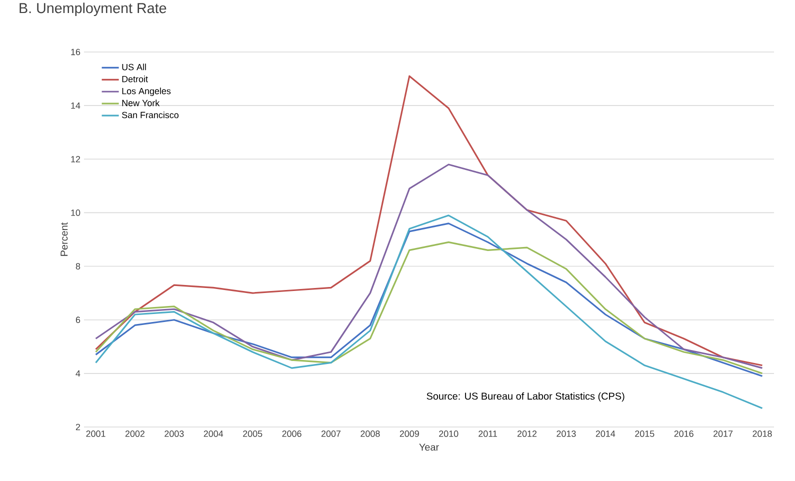 This screenshot has height=481, width=795. Describe the element at coordinates (429, 447) in the screenshot. I see `x-axis-title: Year` at that location.